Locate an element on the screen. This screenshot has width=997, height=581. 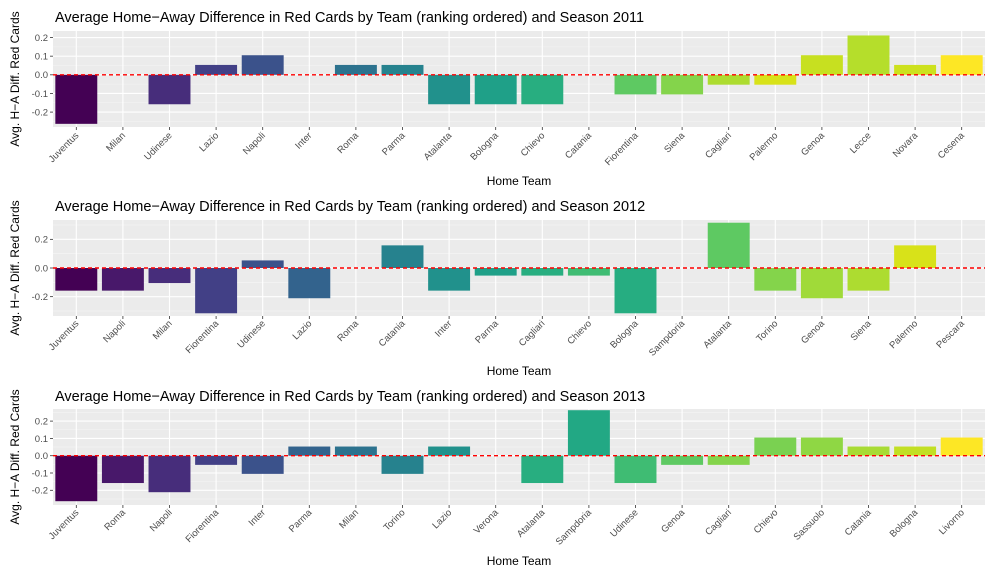
bar-livorno is located at coordinates (961, 446).